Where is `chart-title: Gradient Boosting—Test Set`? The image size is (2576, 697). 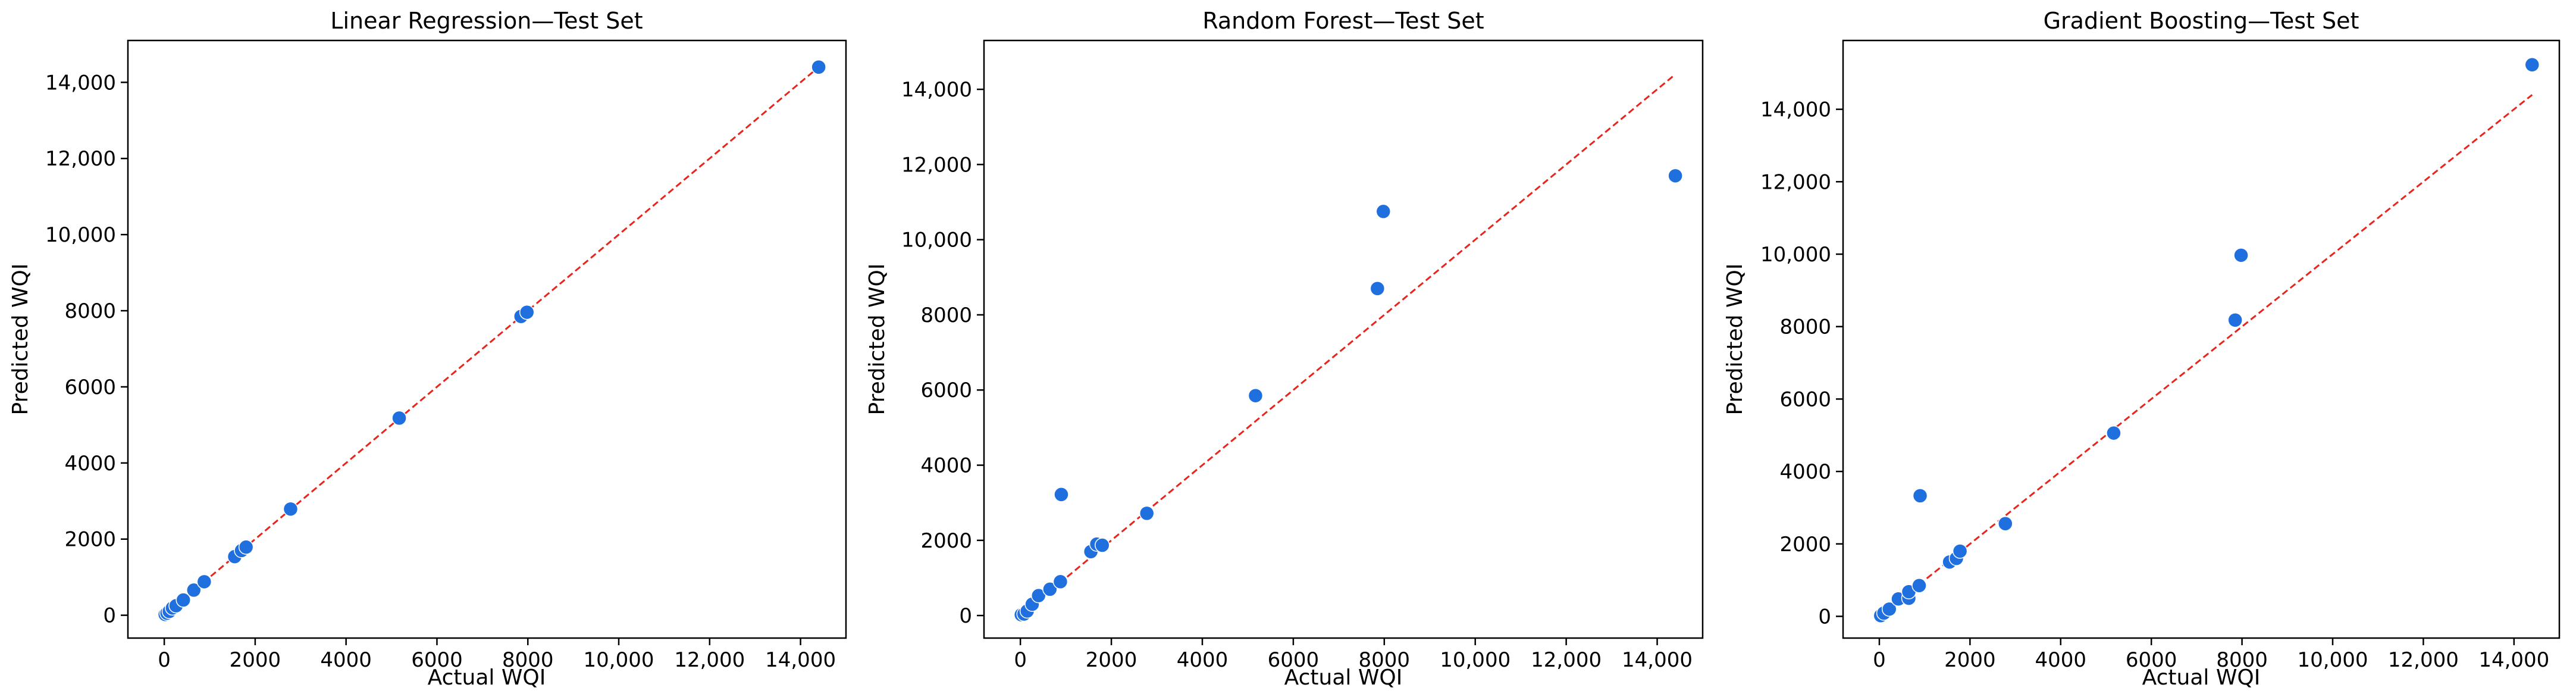
chart-title: Gradient Boosting—Test Set is located at coordinates (2202, 21).